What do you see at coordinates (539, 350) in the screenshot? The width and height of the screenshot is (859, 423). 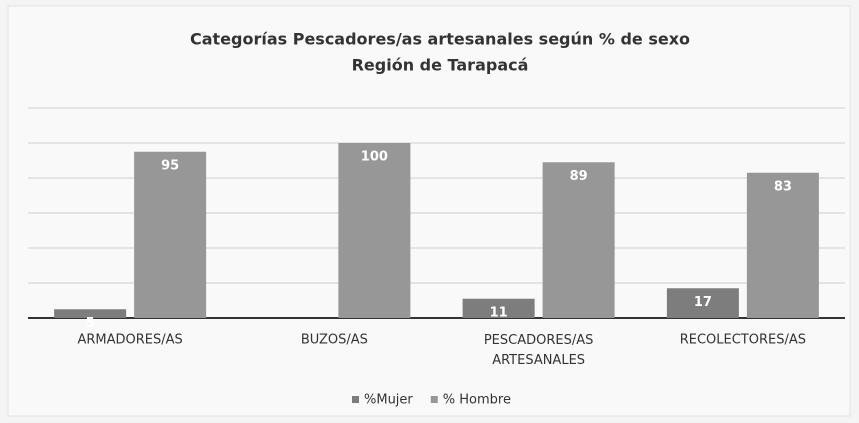 I see `x-tick-label: PESCADORES/AS ARTESANALES` at bounding box center [539, 350].